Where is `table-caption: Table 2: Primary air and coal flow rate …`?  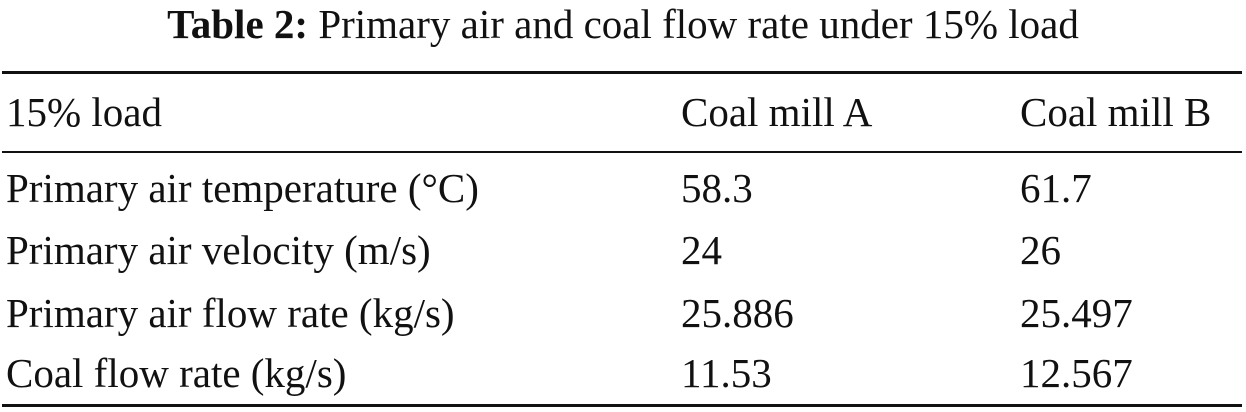 table-caption: Table 2: Primary air and coal flow rate … is located at coordinates (623, 24).